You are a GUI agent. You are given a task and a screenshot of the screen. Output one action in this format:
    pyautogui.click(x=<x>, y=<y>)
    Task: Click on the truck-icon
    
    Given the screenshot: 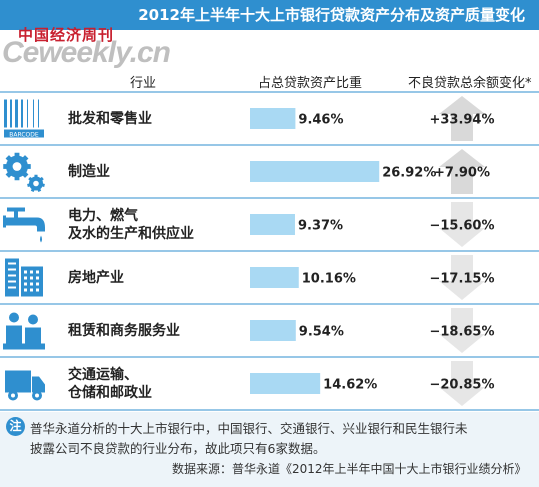 What is the action you would take?
    pyautogui.click(x=25, y=385)
    